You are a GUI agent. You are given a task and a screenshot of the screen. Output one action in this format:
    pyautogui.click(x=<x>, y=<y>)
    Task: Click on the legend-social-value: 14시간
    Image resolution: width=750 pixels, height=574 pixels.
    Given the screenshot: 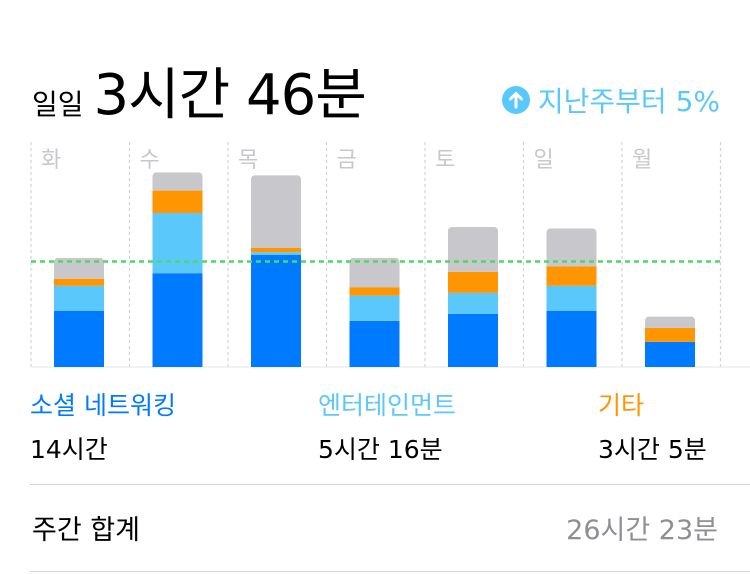 What is the action you would take?
    pyautogui.click(x=69, y=449)
    